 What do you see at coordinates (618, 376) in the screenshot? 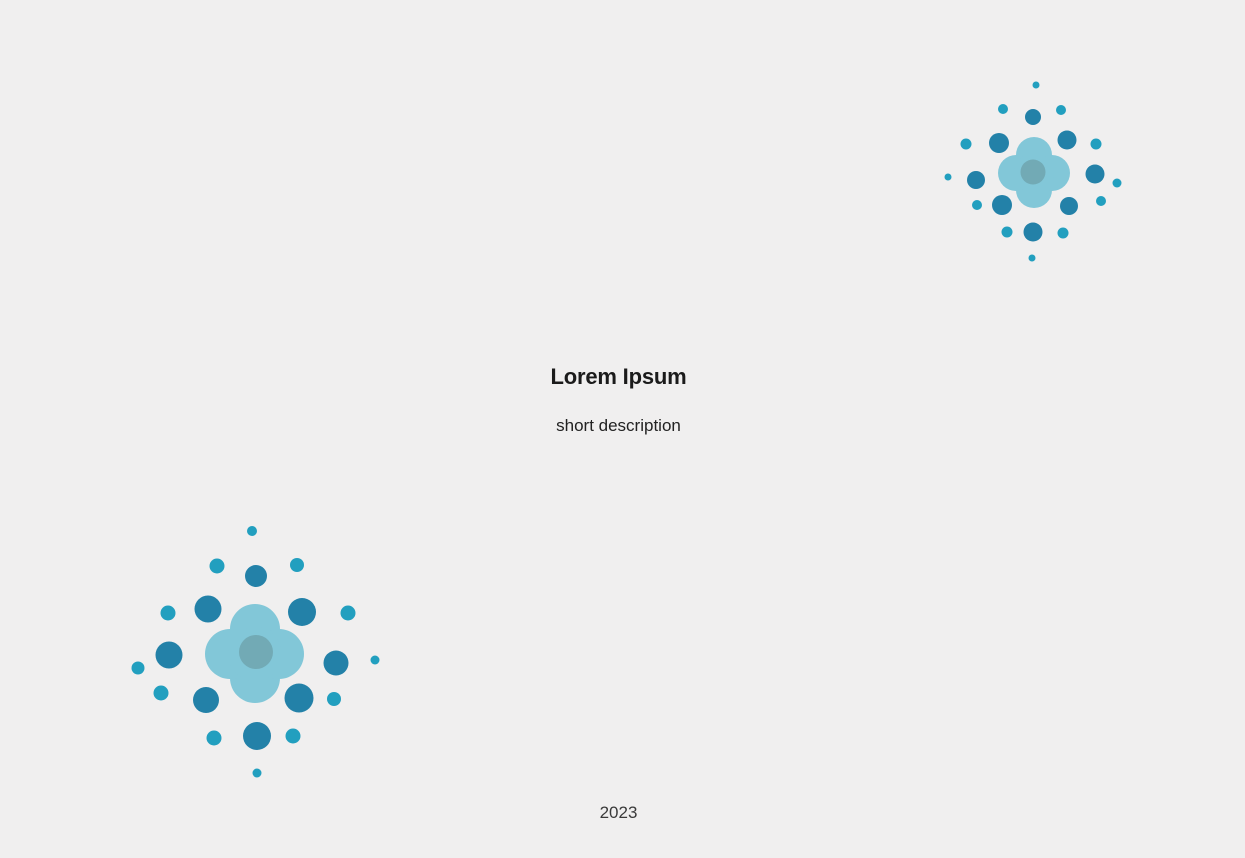
I see `page-title: Lorem Ipsum` at bounding box center [618, 376].